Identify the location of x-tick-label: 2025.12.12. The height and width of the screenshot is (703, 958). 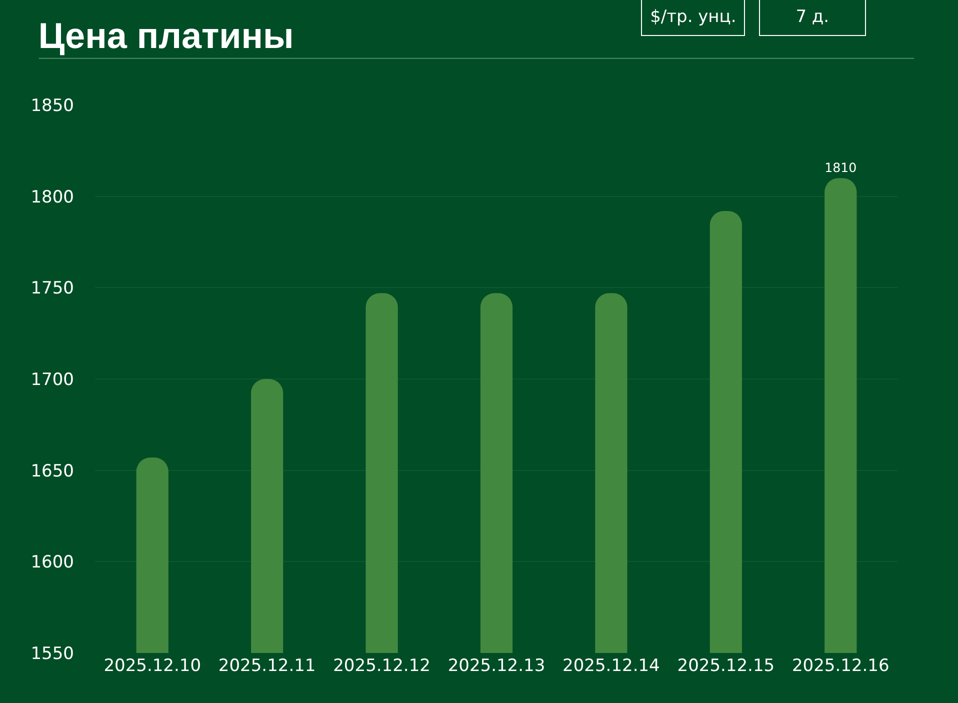
(381, 666).